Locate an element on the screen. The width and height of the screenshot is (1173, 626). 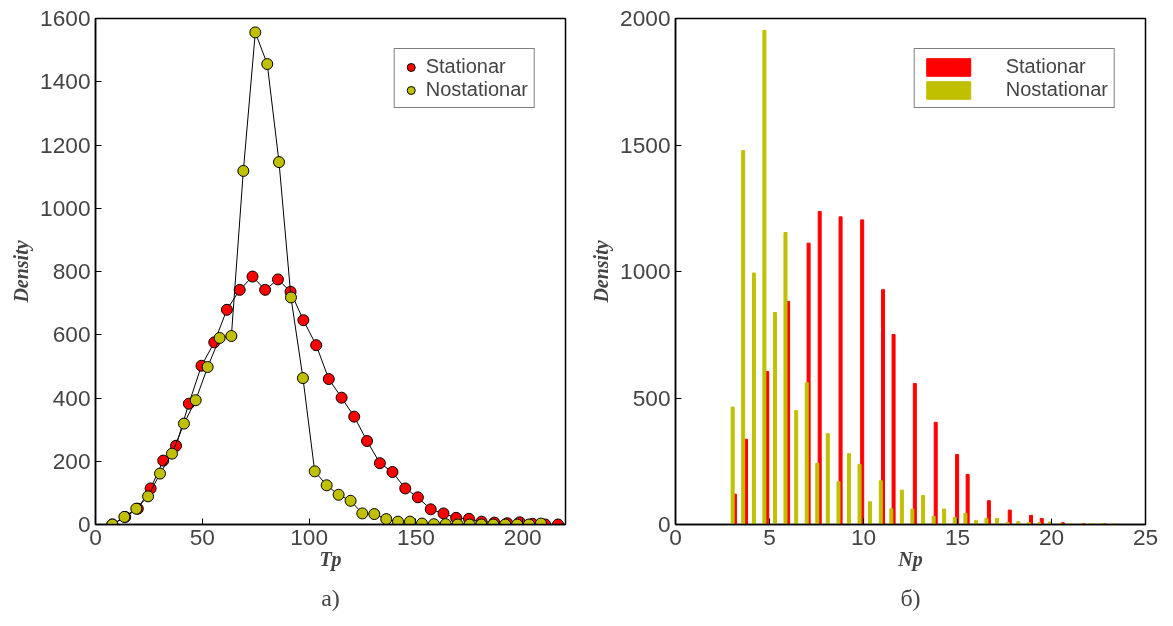
x-tick-label: 50 is located at coordinates (202, 536).